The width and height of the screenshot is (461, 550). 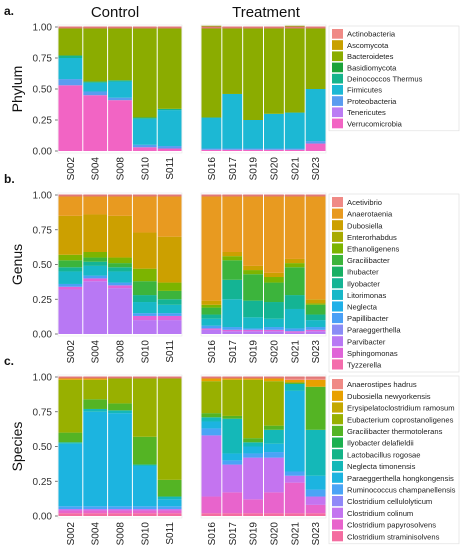 What do you see at coordinates (368, 45) in the screenshot?
I see `legend-label: Ascomycota` at bounding box center [368, 45].